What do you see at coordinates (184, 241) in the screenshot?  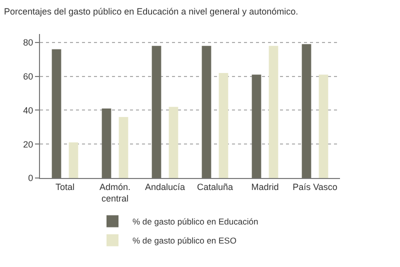 I see `legend-label: % de gasto público en ESO` at bounding box center [184, 241].